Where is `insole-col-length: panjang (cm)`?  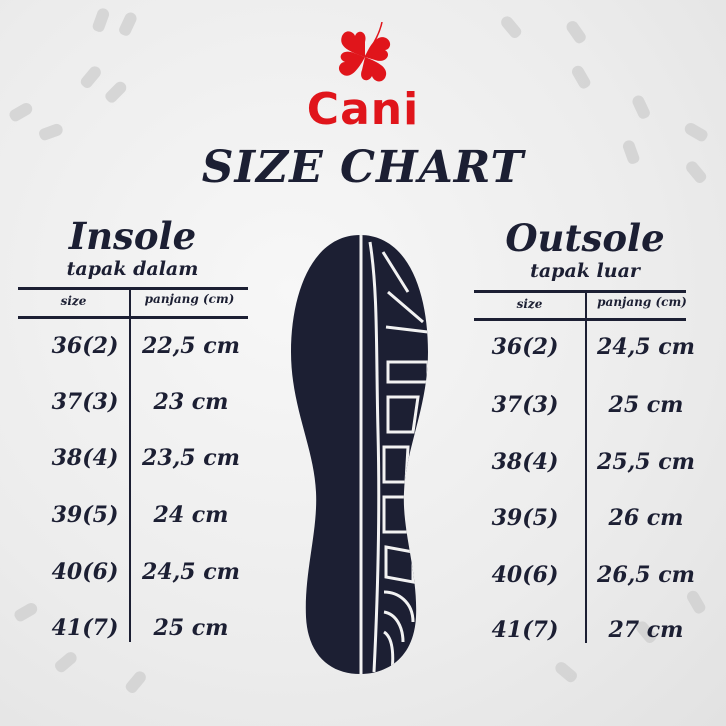
insole-col-length: panjang (cm) is located at coordinates (189, 299).